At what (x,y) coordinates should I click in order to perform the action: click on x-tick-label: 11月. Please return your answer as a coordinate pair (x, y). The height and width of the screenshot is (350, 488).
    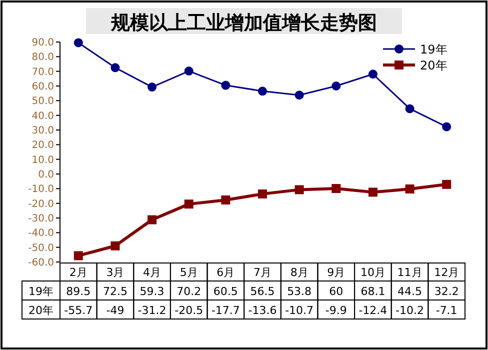
    Looking at the image, I should click on (409, 272).